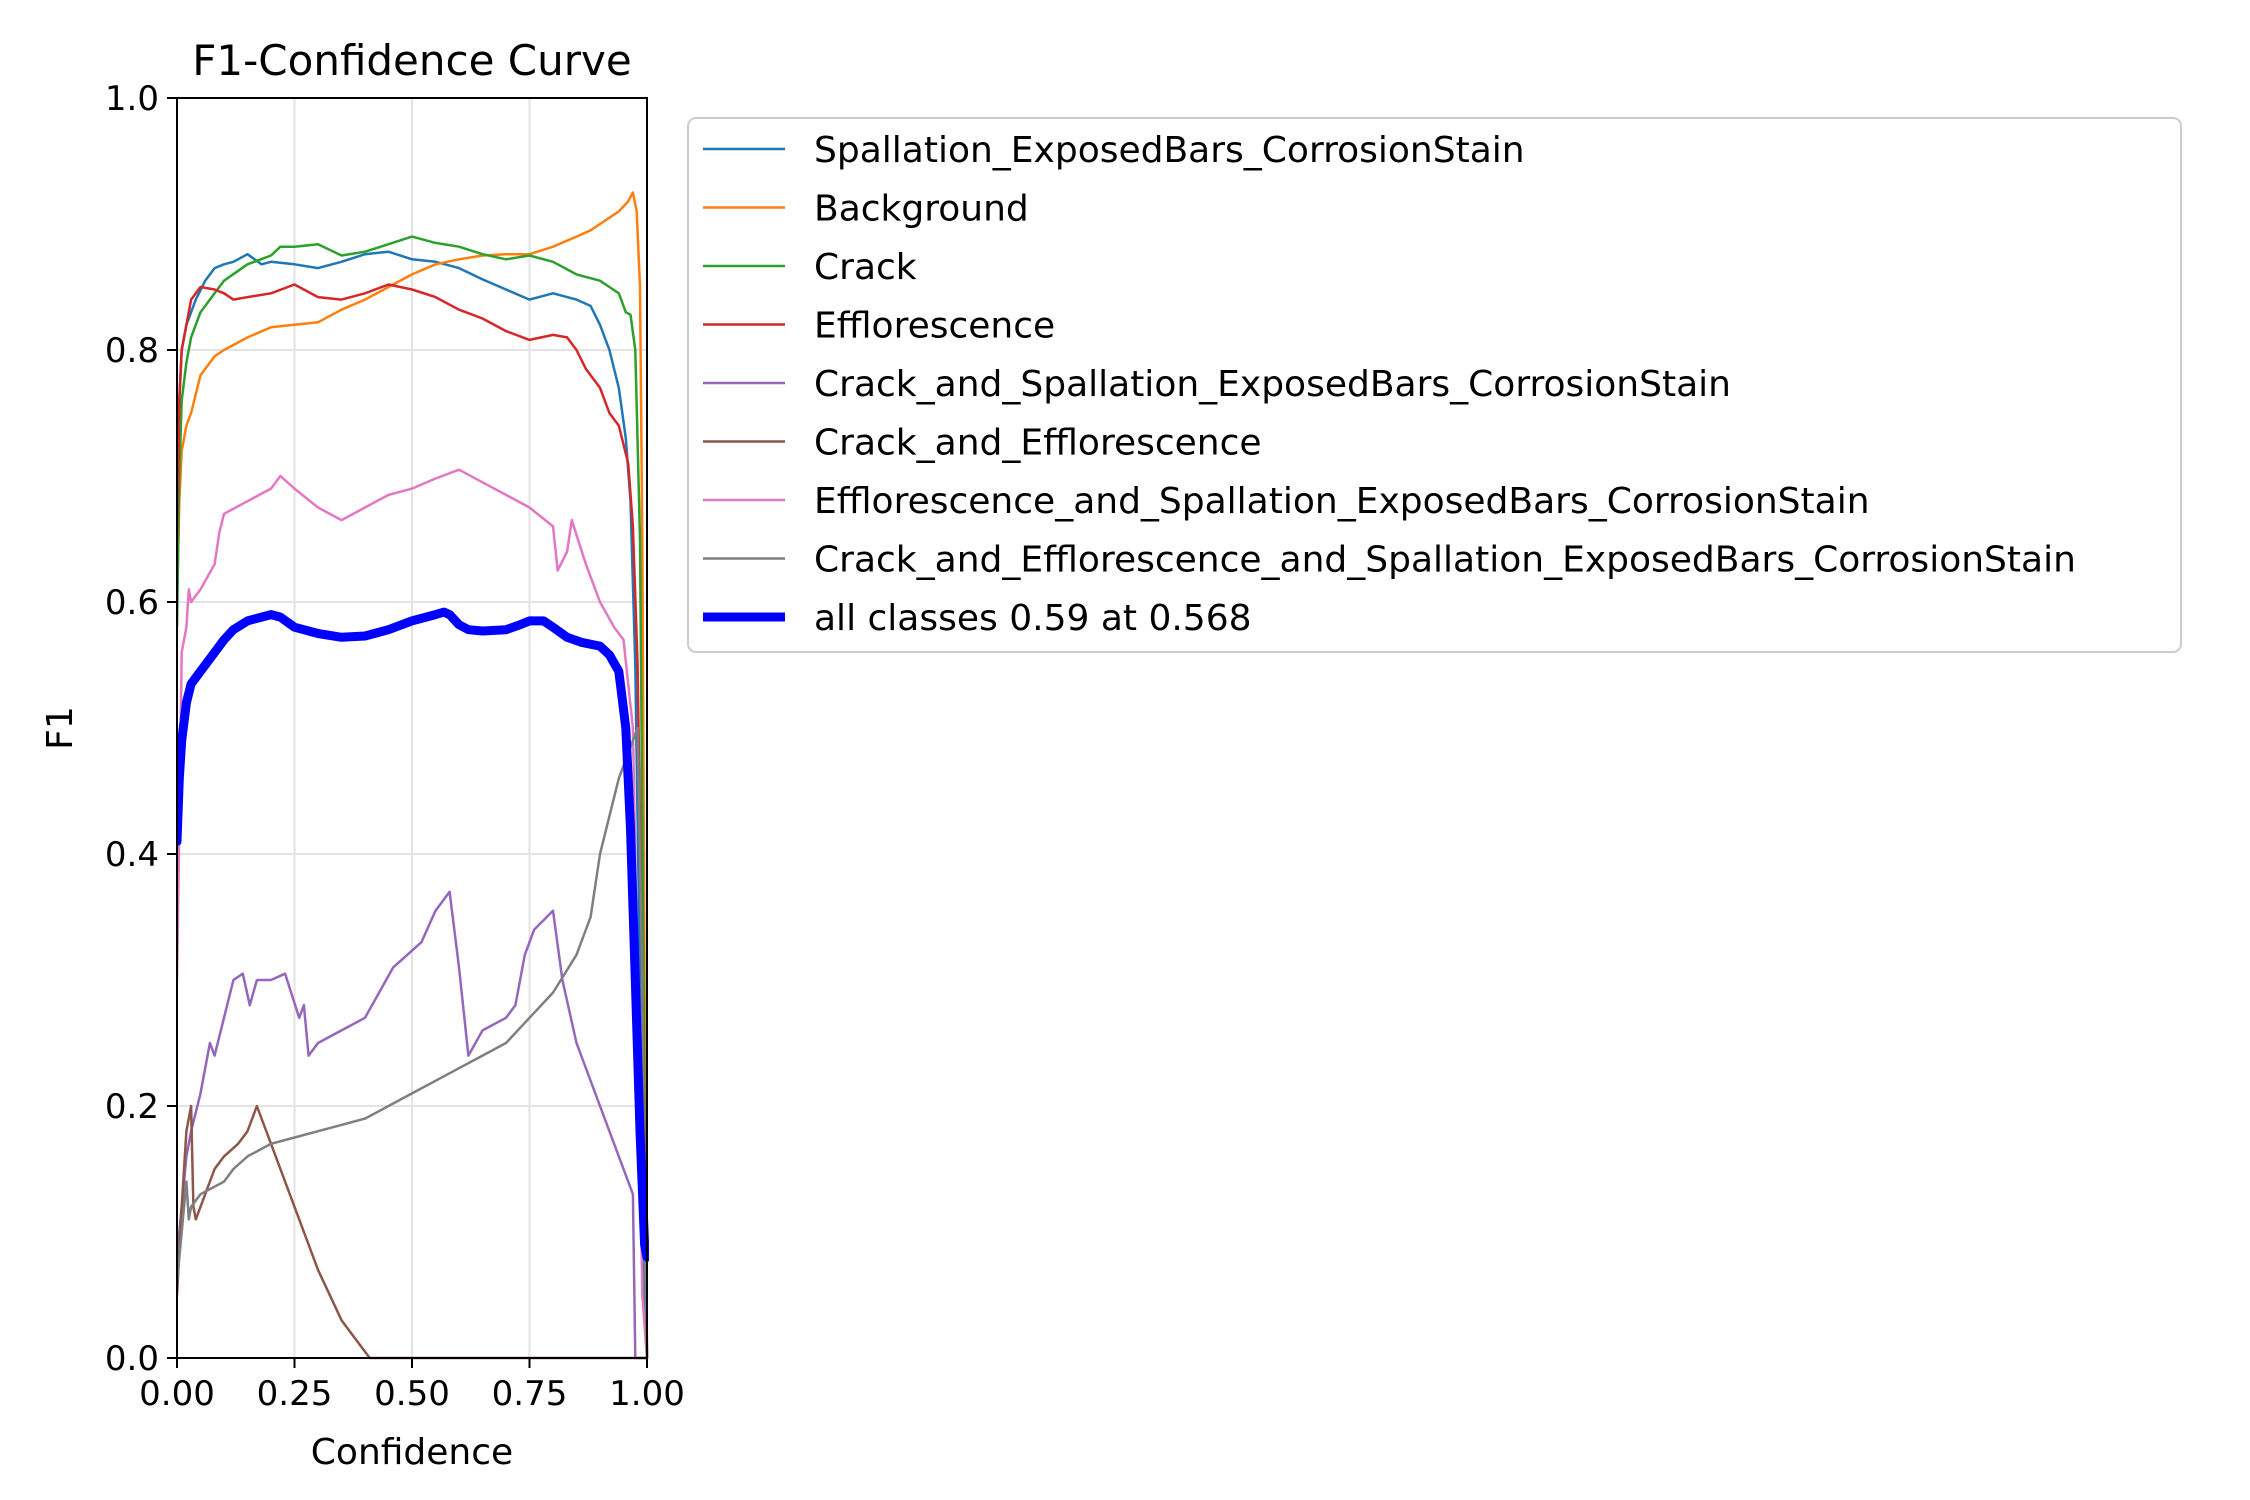 The width and height of the screenshot is (2250, 1500). Describe the element at coordinates (132, 603) in the screenshot. I see `y-tick-label: 0.6` at that location.